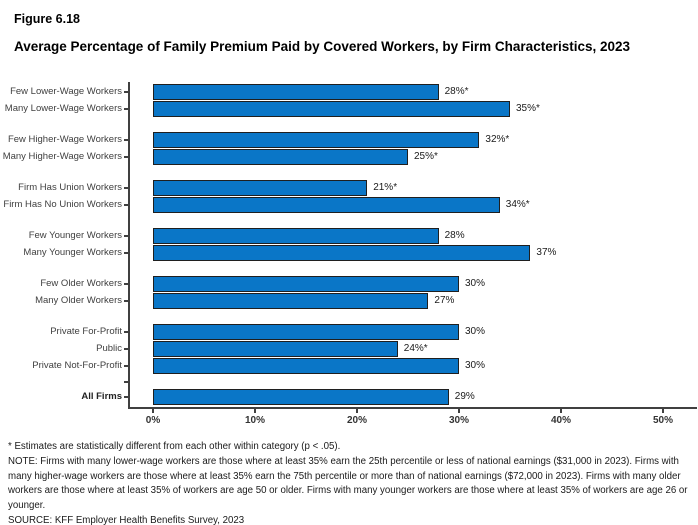 This screenshot has height=525, width=698. Describe the element at coordinates (426, 156) in the screenshot. I see `value-label: 25%*` at that location.